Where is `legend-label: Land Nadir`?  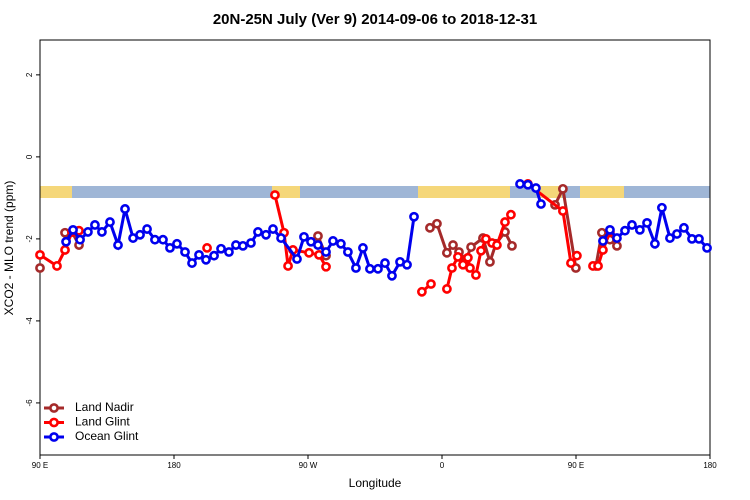 legend-label: Land Nadir is located at coordinates (104, 407).